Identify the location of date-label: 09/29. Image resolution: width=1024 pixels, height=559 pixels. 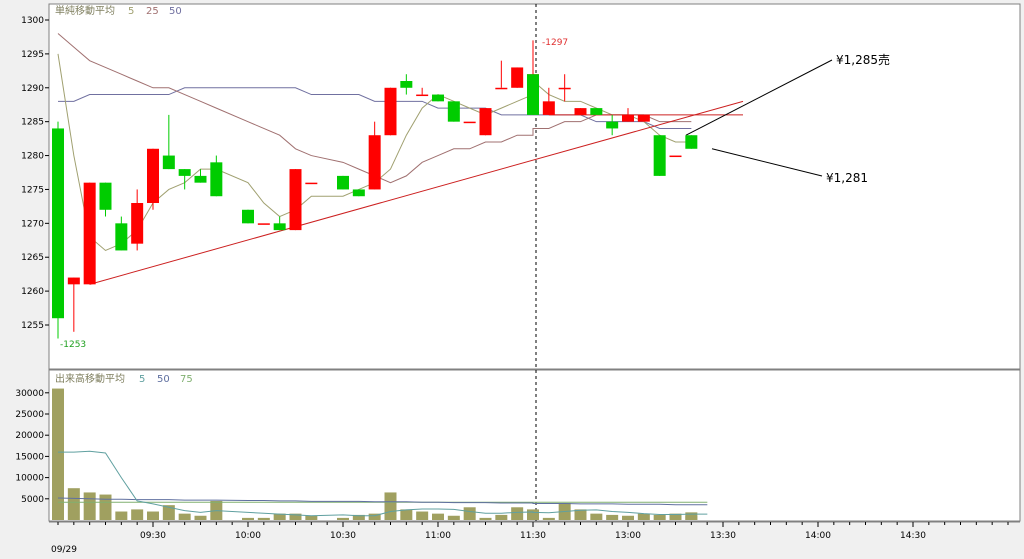
(64, 550).